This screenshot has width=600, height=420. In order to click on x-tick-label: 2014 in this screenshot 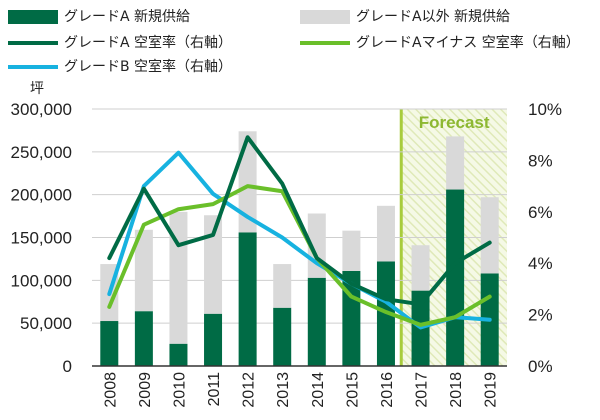, I will do `click(318, 390)`.